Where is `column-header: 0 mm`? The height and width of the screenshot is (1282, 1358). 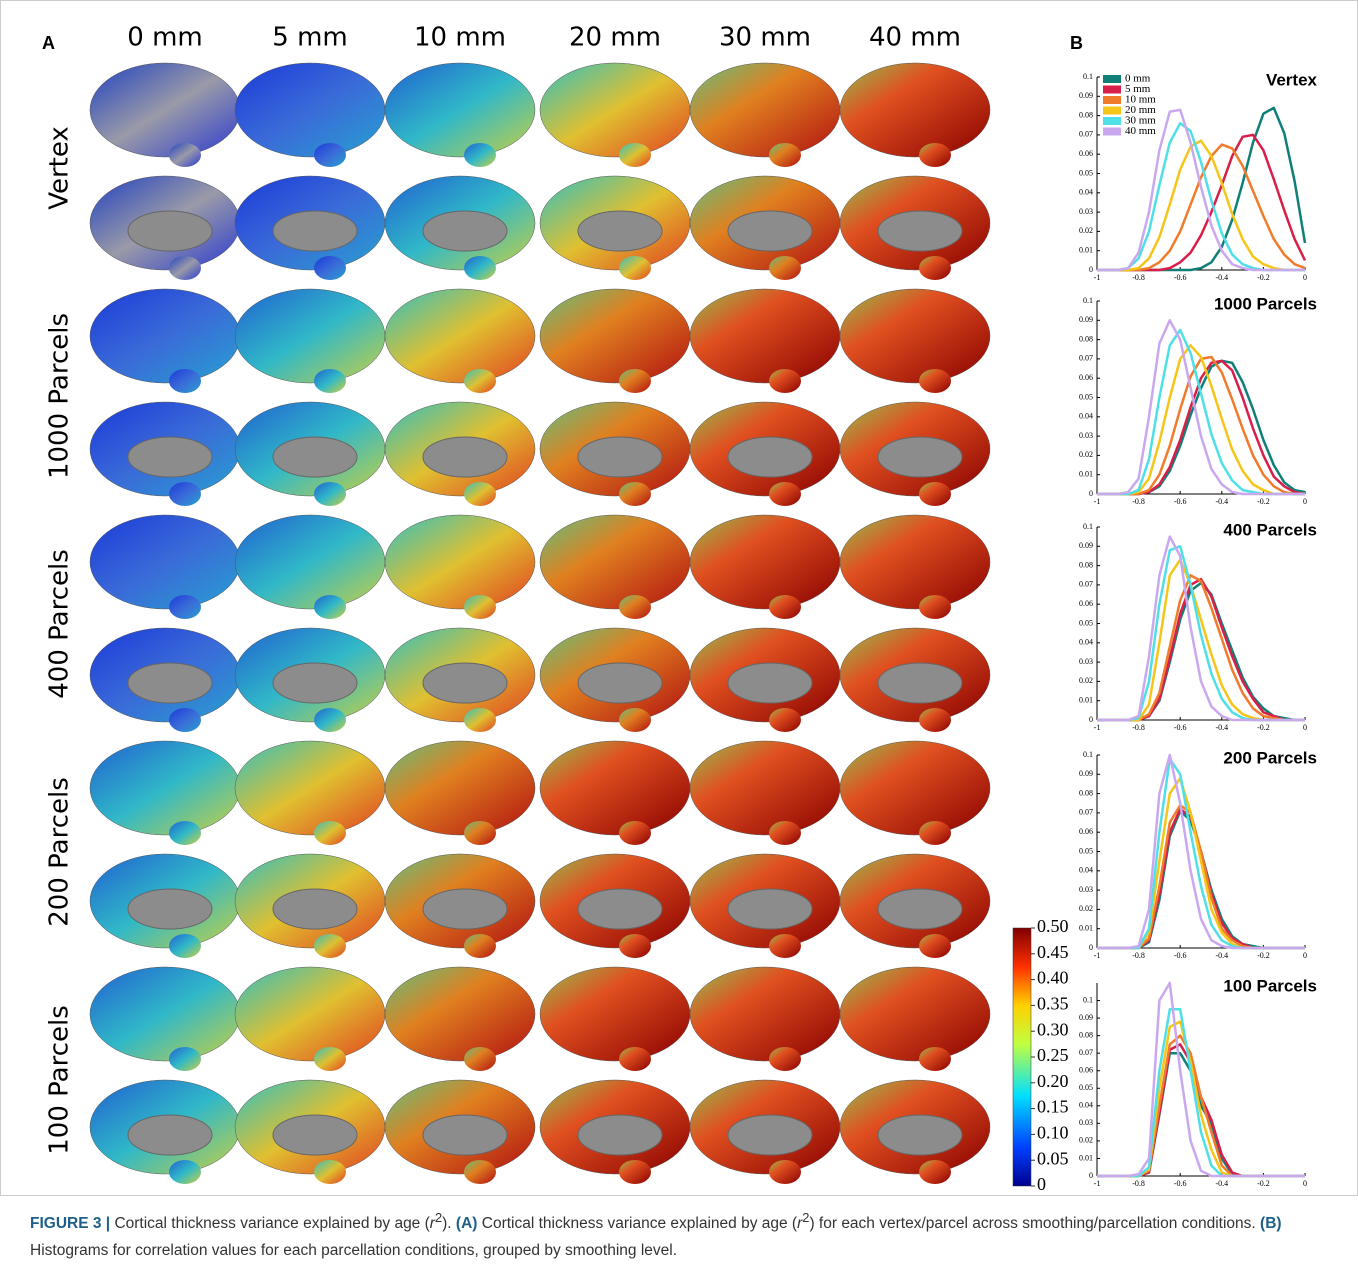
column-header: 0 mm is located at coordinates (164, 38).